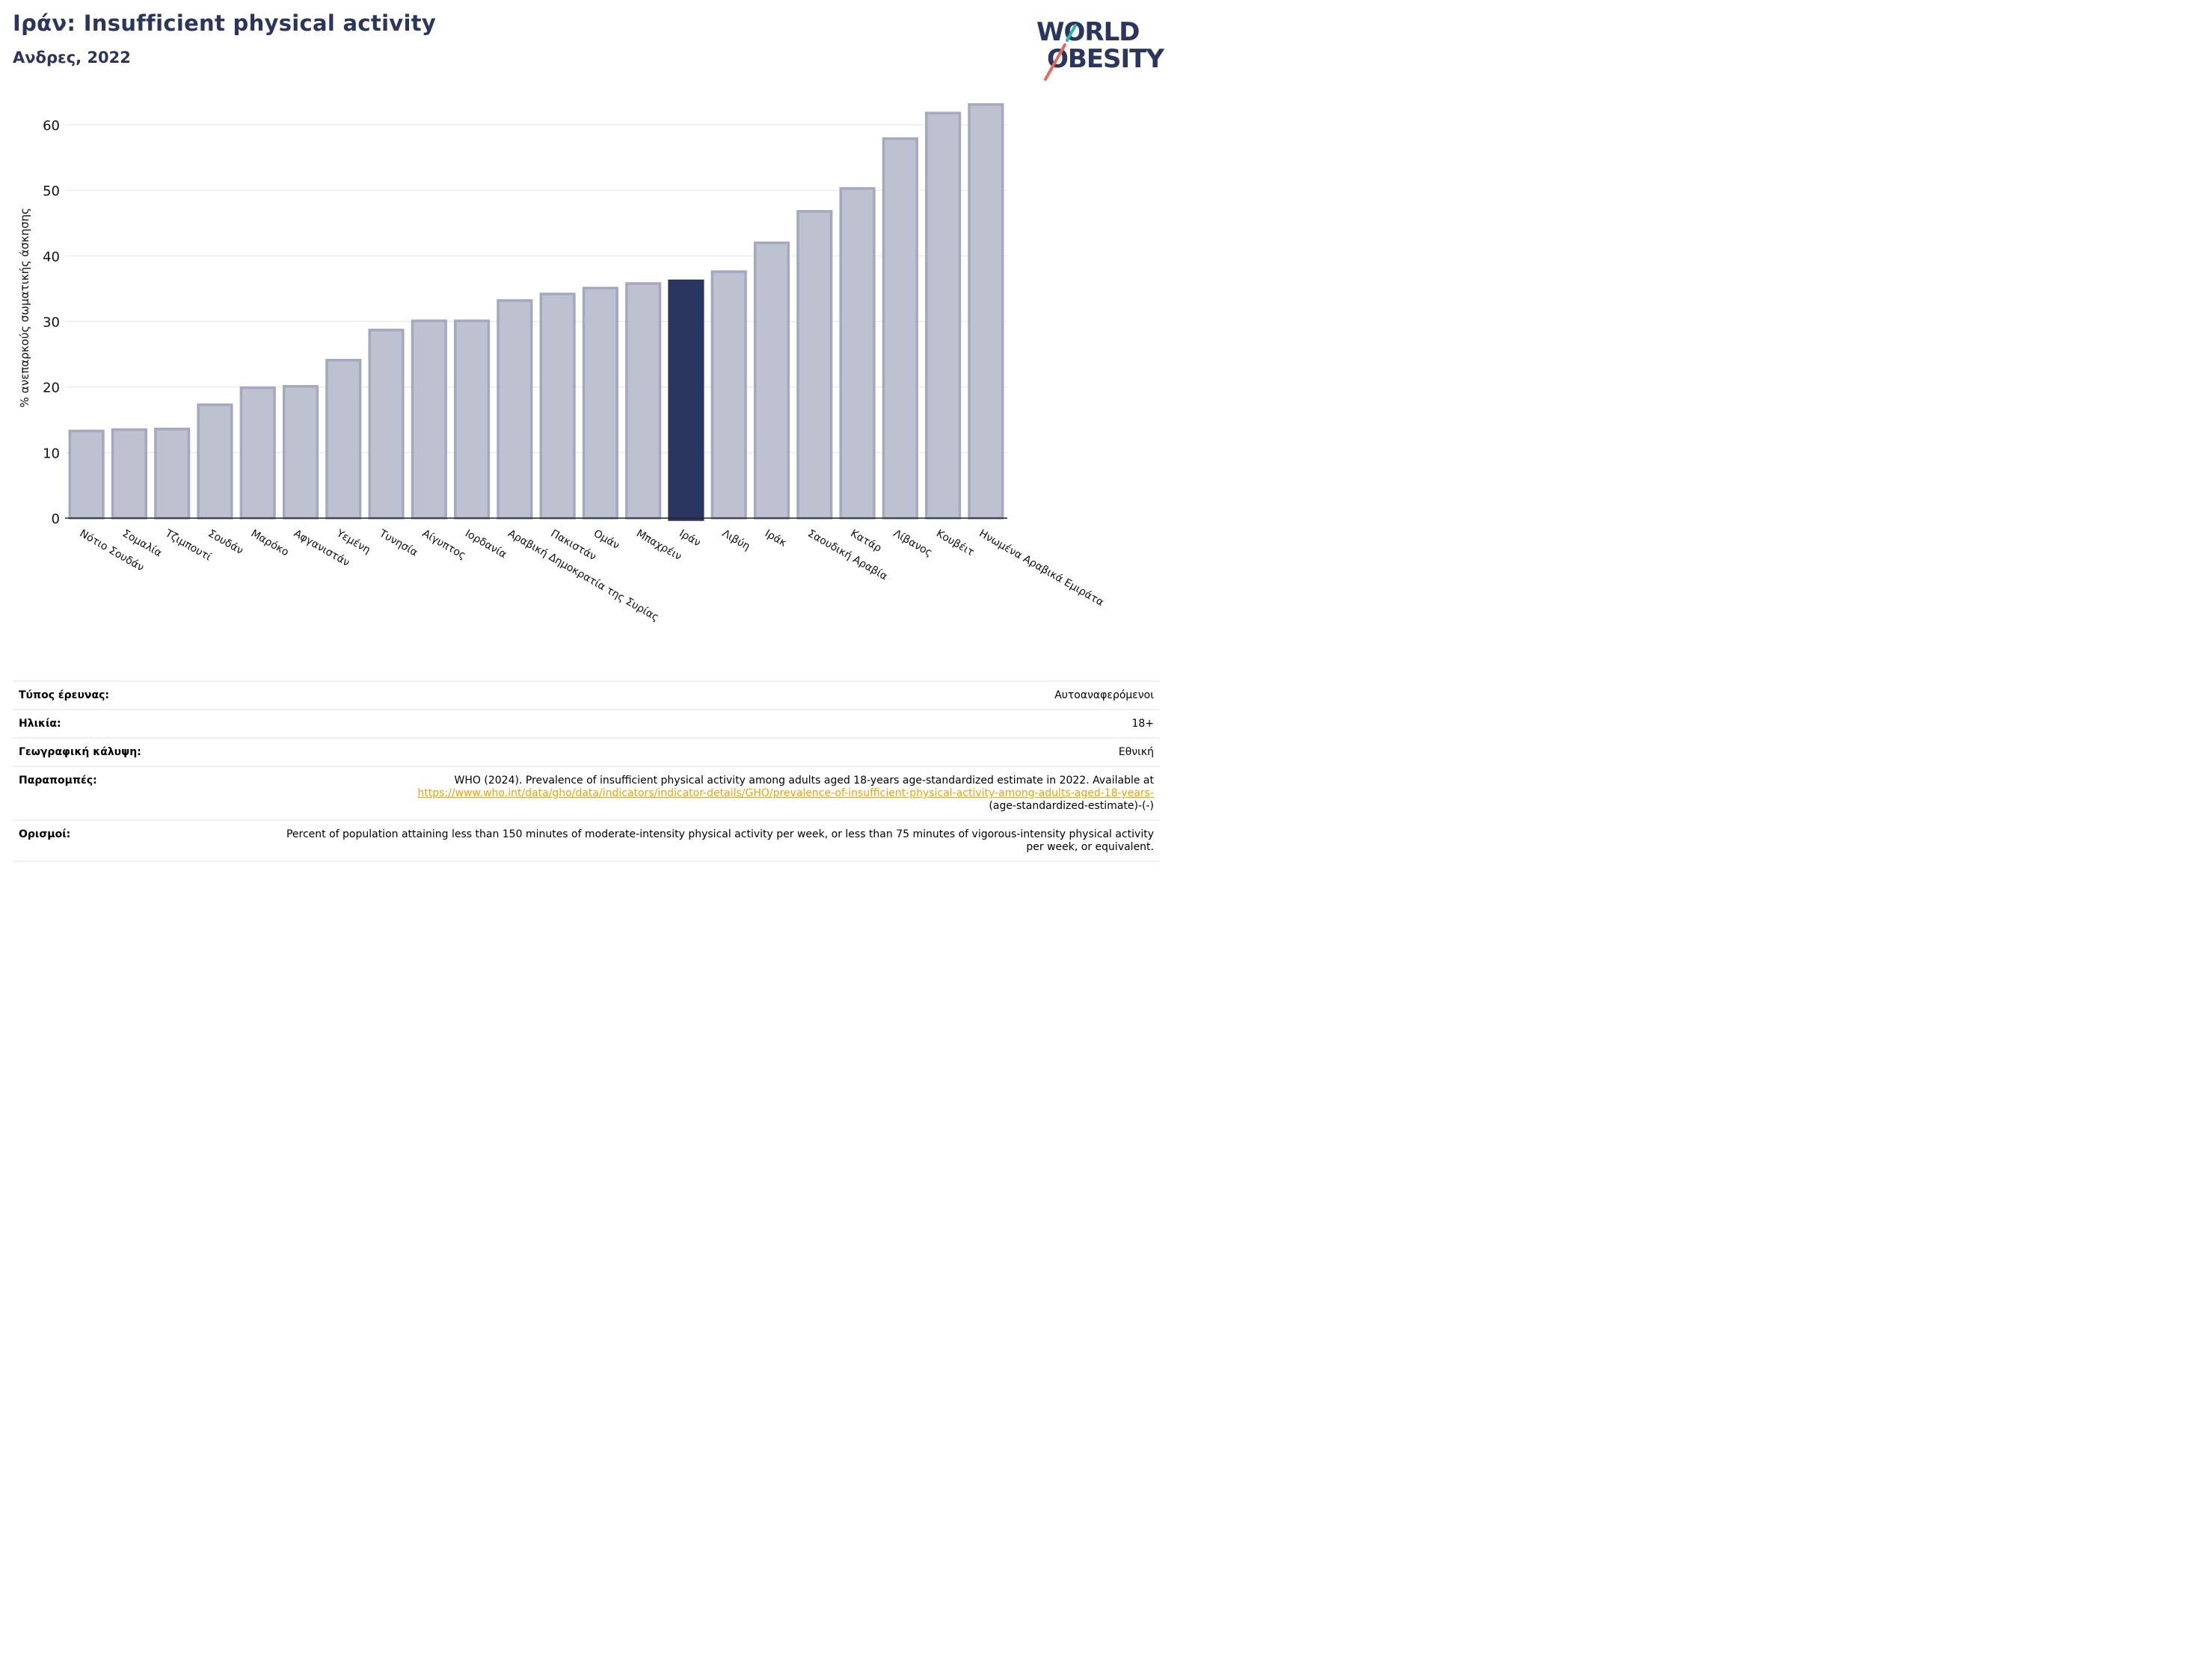 The width and height of the screenshot is (2212, 1662). What do you see at coordinates (586, 753) in the screenshot?
I see `meta-row-coverage: Γεωγραφική κάλυψη: Εθνική` at bounding box center [586, 753].